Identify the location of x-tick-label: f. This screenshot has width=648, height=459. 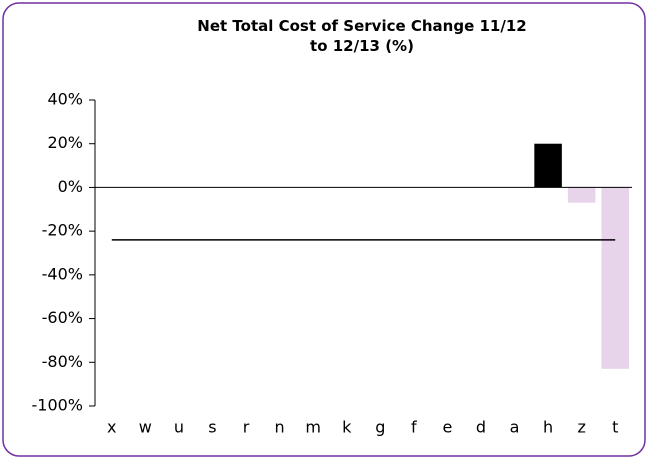
(414, 427).